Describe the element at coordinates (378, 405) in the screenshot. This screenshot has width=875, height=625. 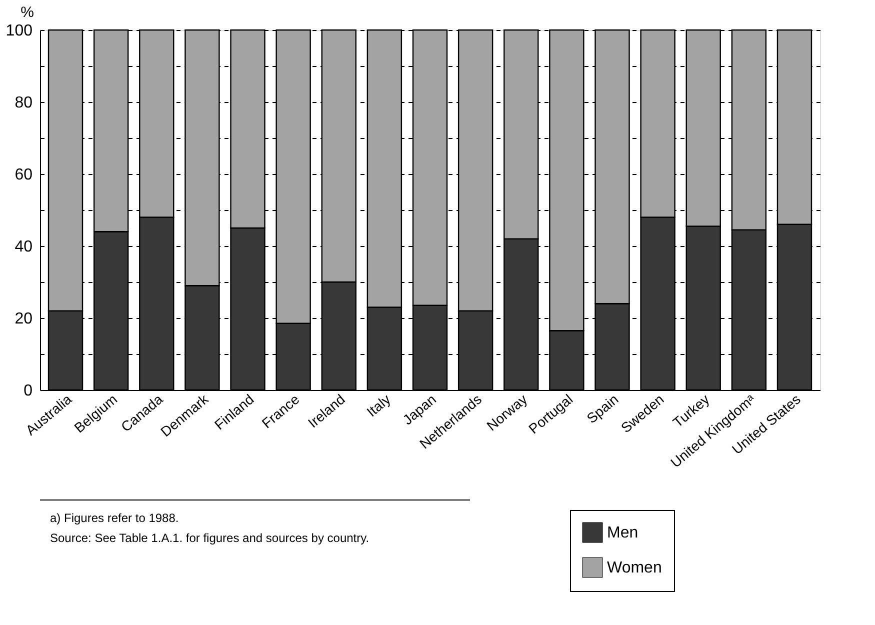
I see `x-tick-label: Italy` at that location.